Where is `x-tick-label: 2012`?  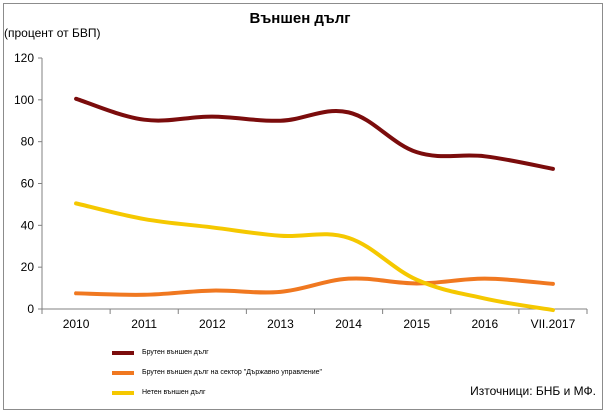
x-tick-label: 2012 is located at coordinates (212, 324).